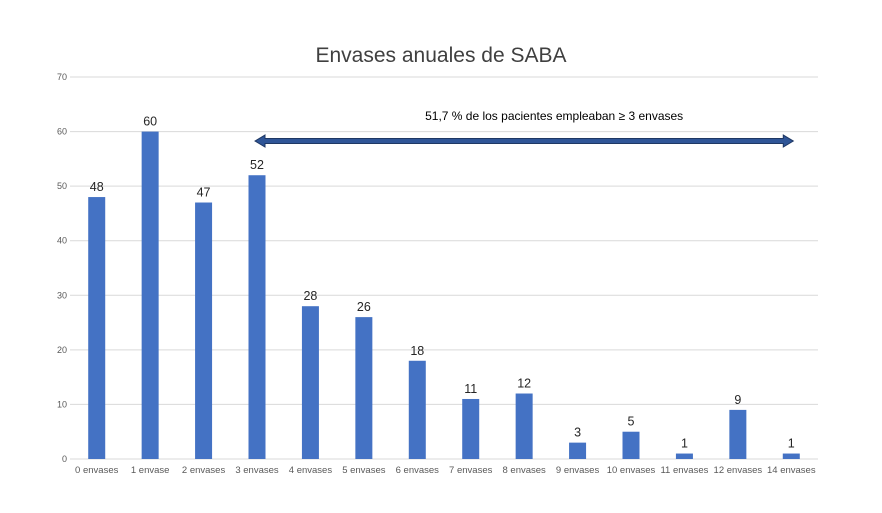 This screenshot has height=513, width=882. I want to click on data-label: 48, so click(97, 187).